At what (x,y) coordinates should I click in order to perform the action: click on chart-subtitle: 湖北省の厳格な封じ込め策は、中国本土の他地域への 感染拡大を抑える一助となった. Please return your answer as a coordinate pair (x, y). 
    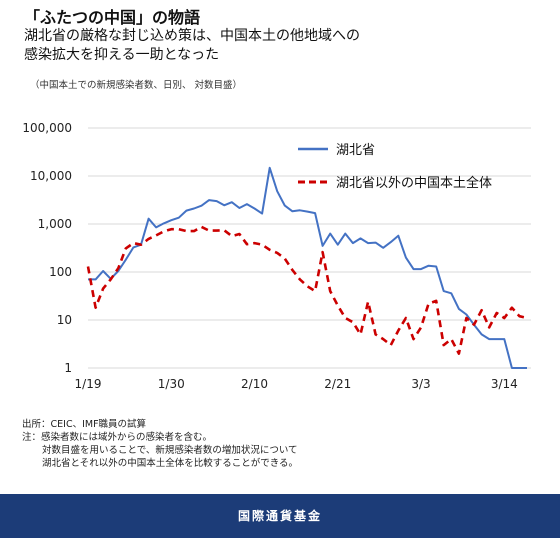
    Looking at the image, I should click on (192, 46).